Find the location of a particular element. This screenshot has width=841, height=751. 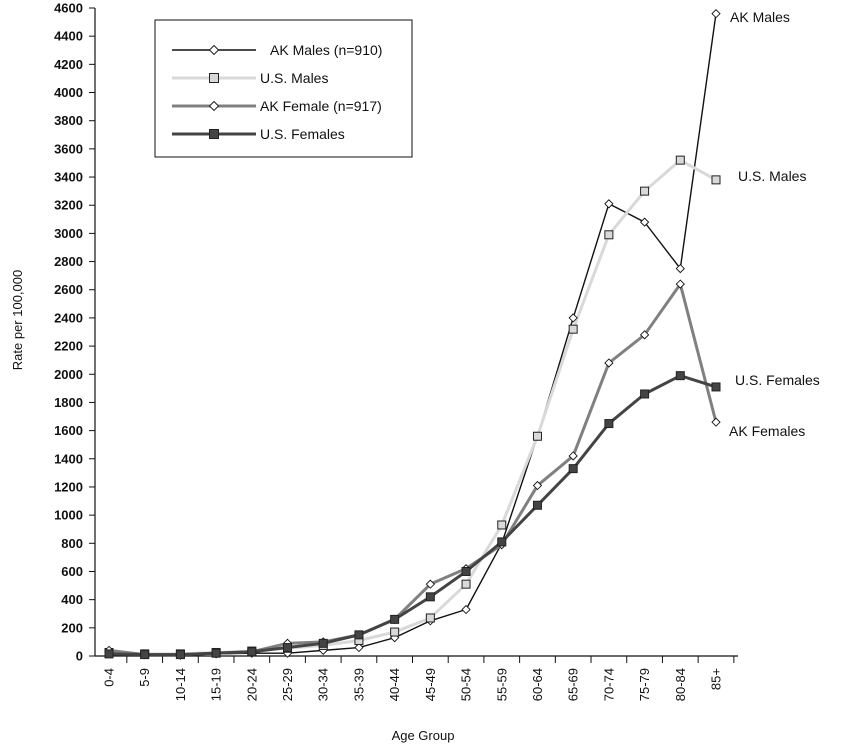

y-tick-label: 2800 is located at coordinates (68, 261).